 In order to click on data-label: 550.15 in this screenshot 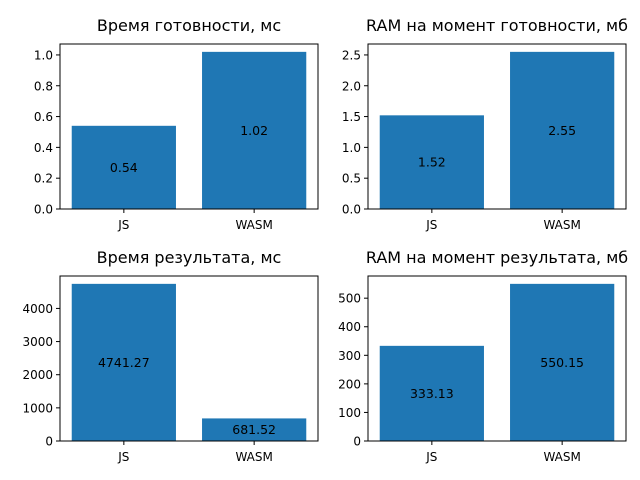, I will do `click(562, 362)`.